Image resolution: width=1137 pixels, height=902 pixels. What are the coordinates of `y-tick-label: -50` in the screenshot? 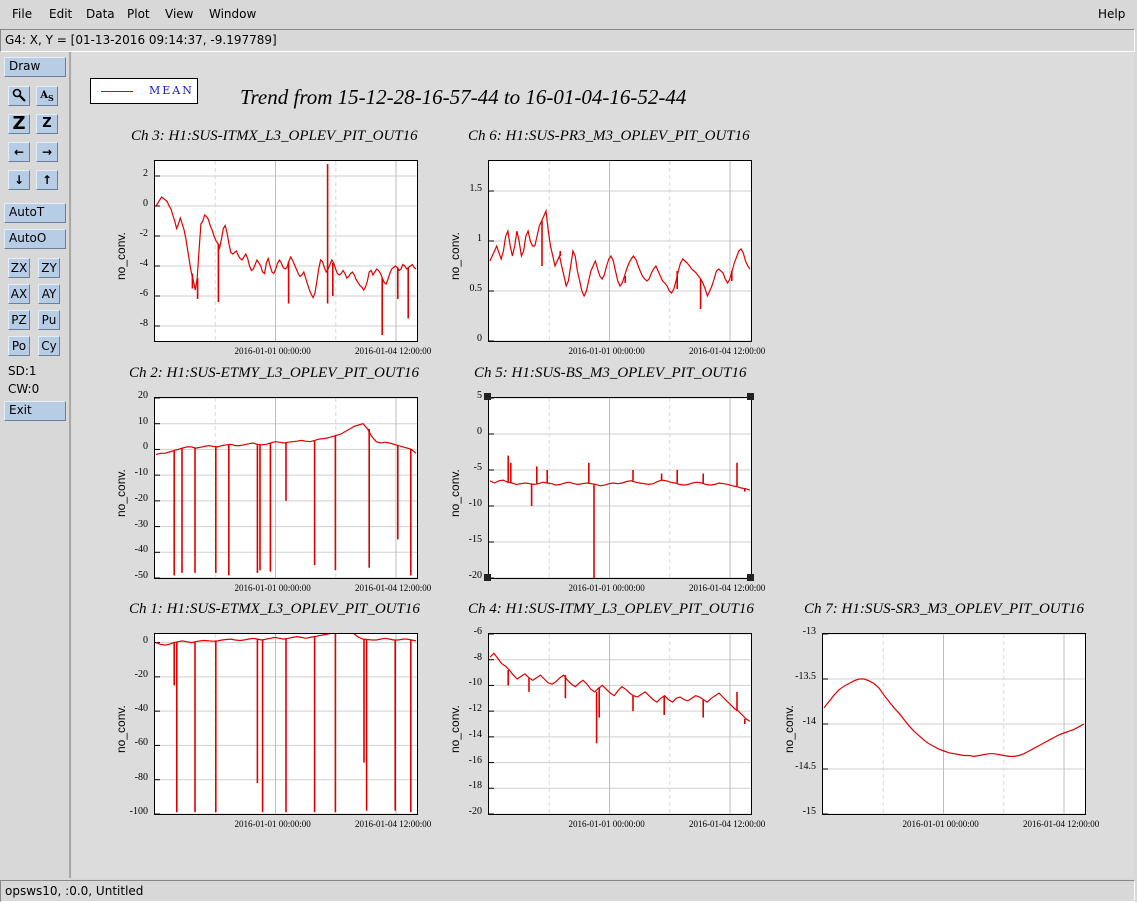 It's located at (141, 575).